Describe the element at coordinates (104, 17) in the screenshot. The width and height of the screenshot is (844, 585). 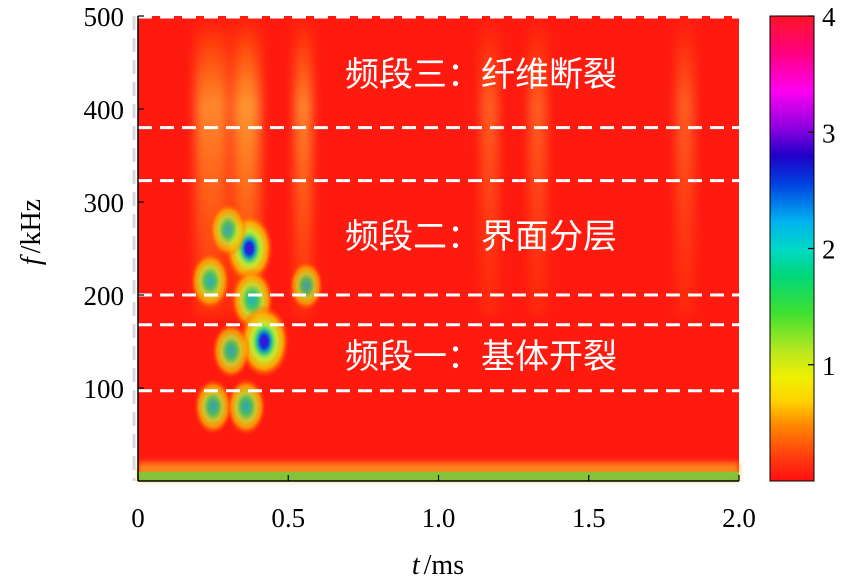
I see `y-tick-label: 500` at that location.